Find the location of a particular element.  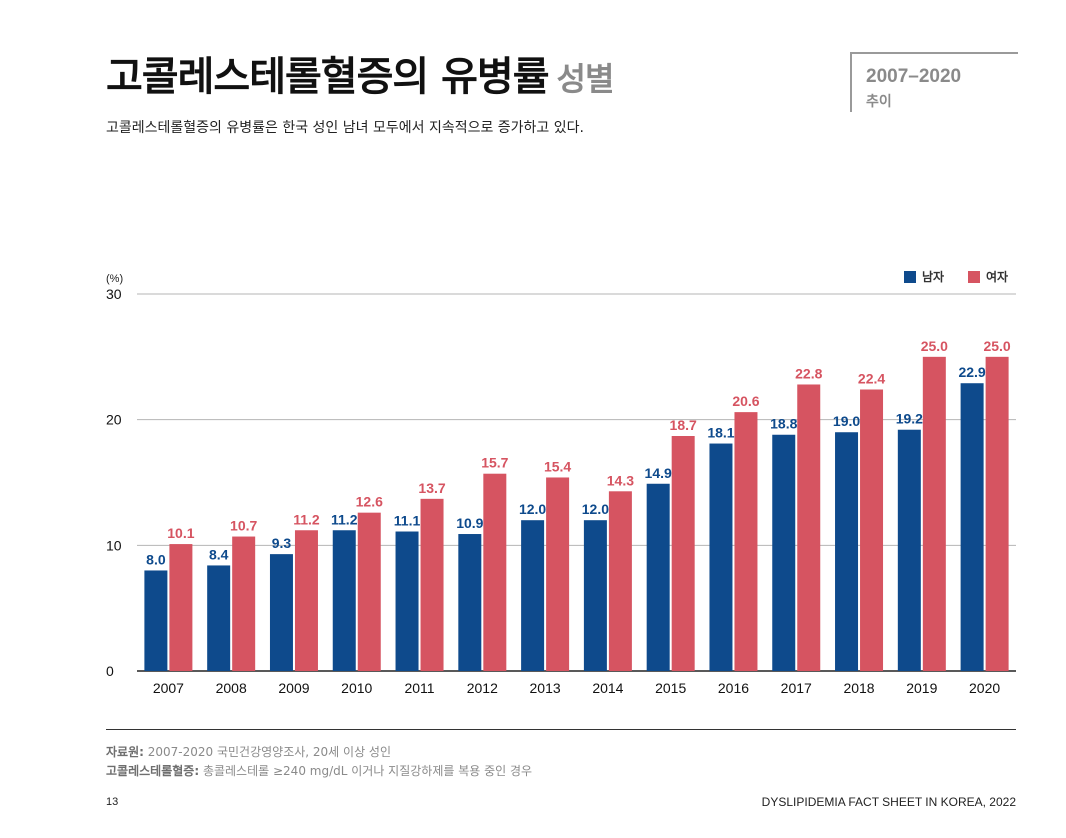

data-label-male: 14.9 is located at coordinates (658, 473).